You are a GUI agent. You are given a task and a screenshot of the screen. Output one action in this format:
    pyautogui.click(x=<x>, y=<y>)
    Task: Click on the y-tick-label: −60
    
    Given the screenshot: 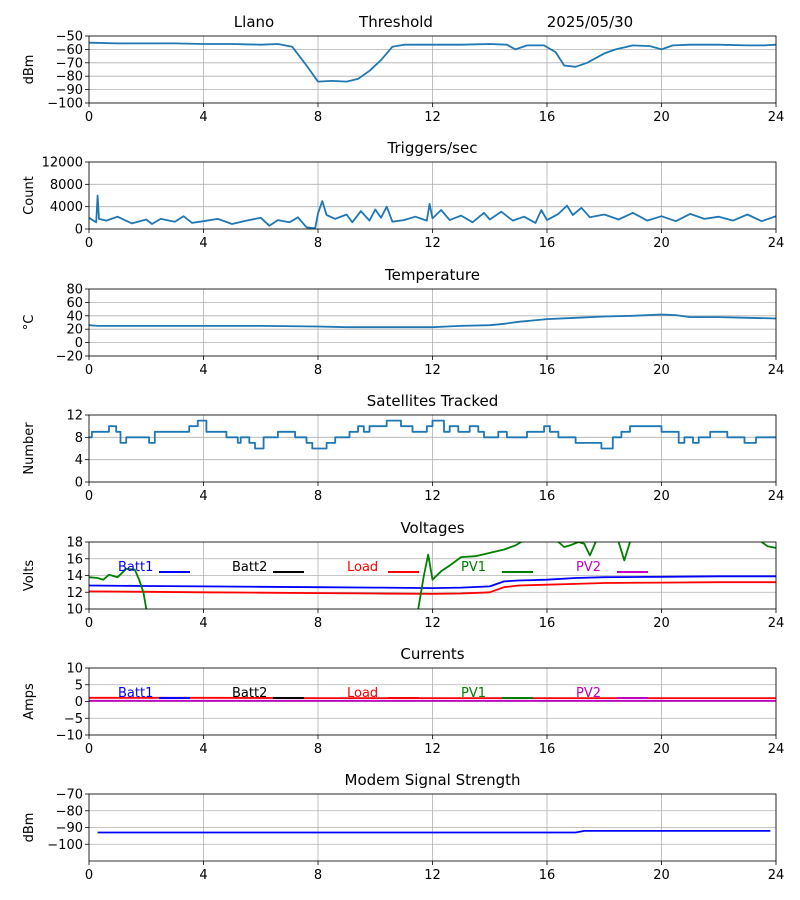 What is the action you would take?
    pyautogui.click(x=69, y=50)
    